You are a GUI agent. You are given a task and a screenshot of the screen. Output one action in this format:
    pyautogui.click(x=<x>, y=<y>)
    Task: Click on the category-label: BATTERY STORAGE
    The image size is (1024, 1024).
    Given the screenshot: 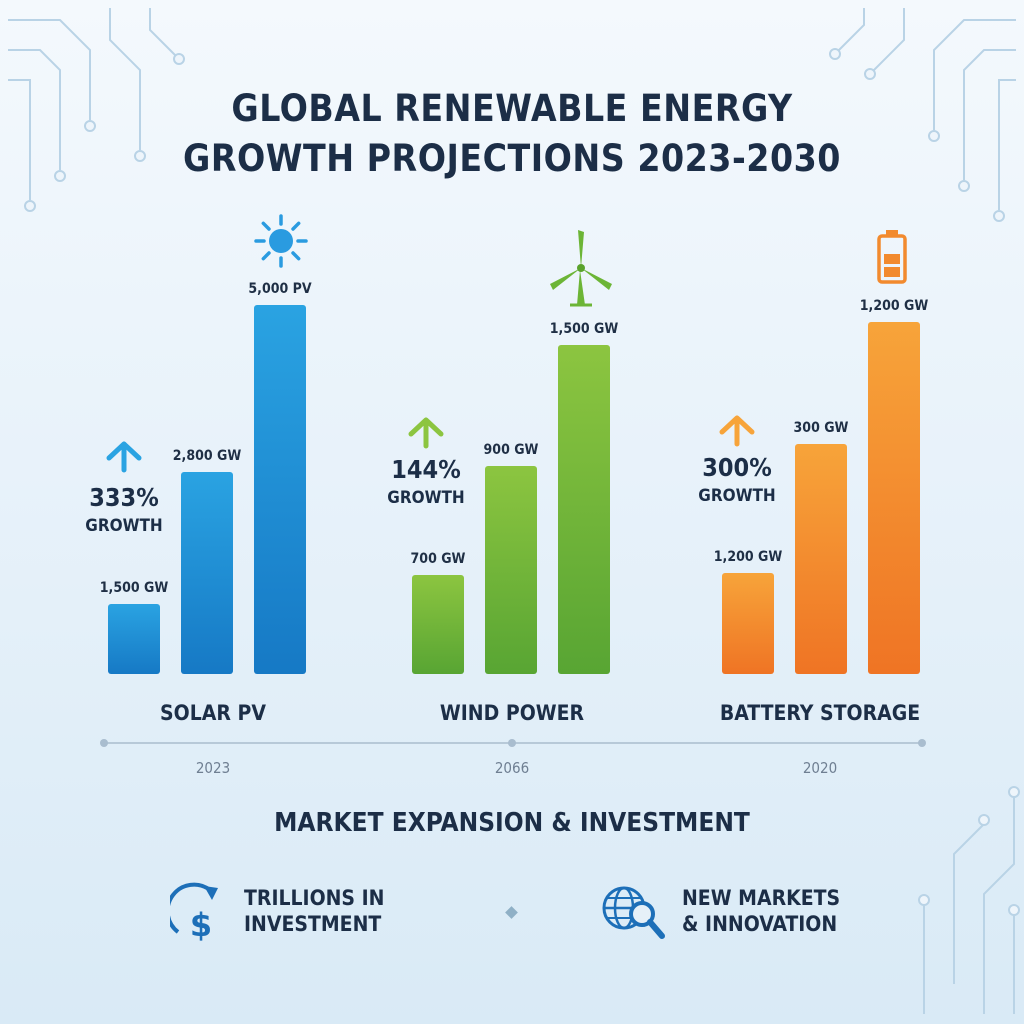 What is the action you would take?
    pyautogui.click(x=820, y=713)
    